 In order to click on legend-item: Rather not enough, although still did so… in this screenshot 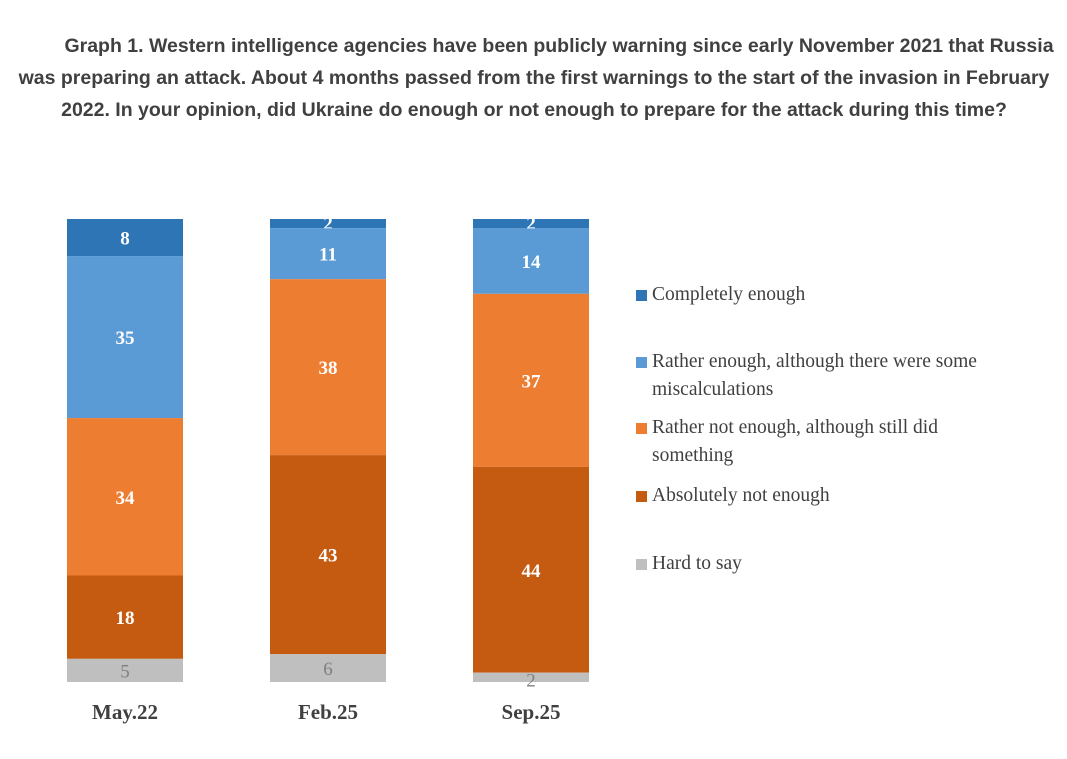, I will do `click(829, 442)`.